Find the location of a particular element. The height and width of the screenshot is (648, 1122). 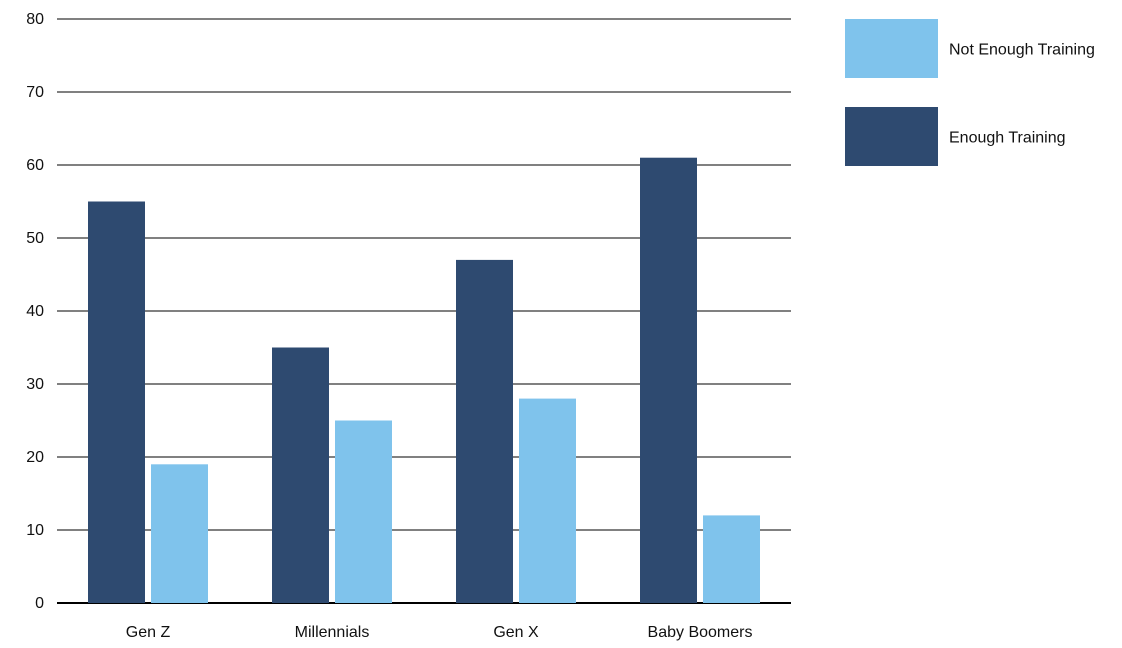

y-tick-label: 0 is located at coordinates (39, 603).